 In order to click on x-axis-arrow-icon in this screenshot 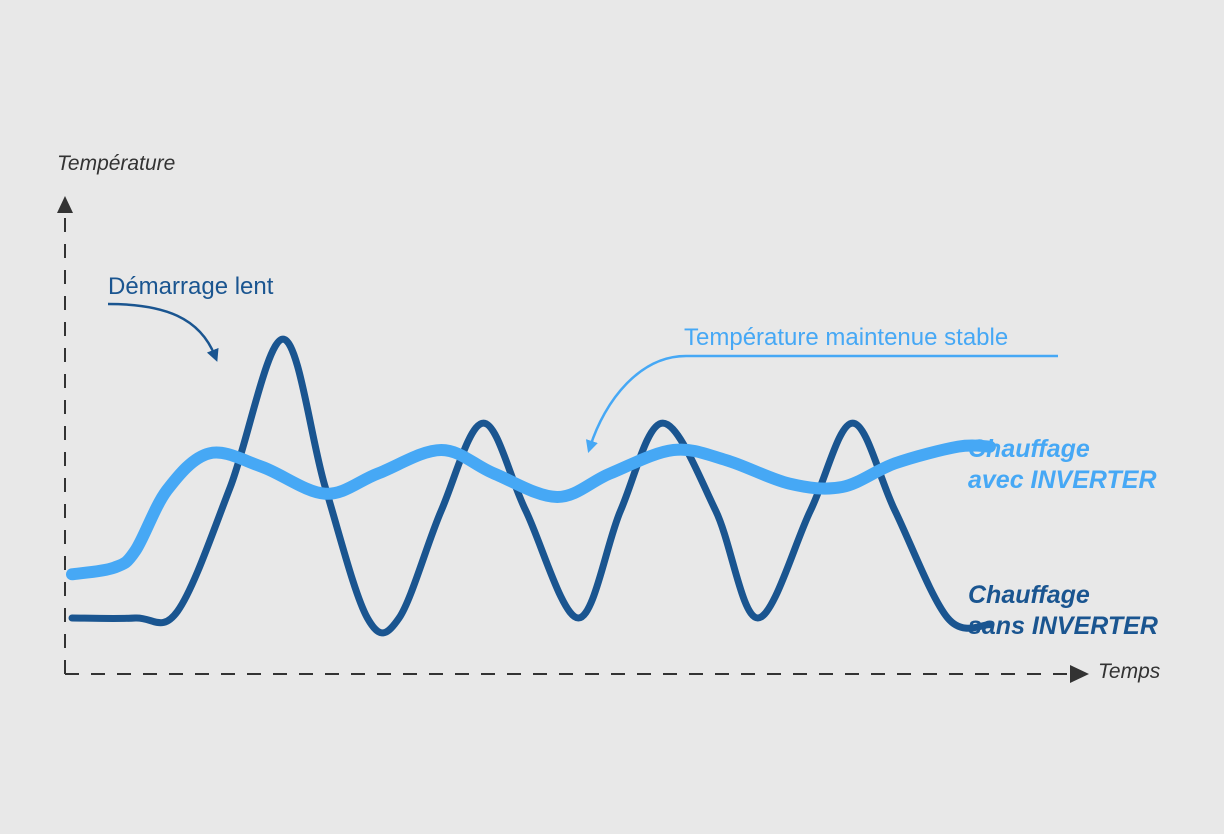, I will do `click(1079, 674)`.